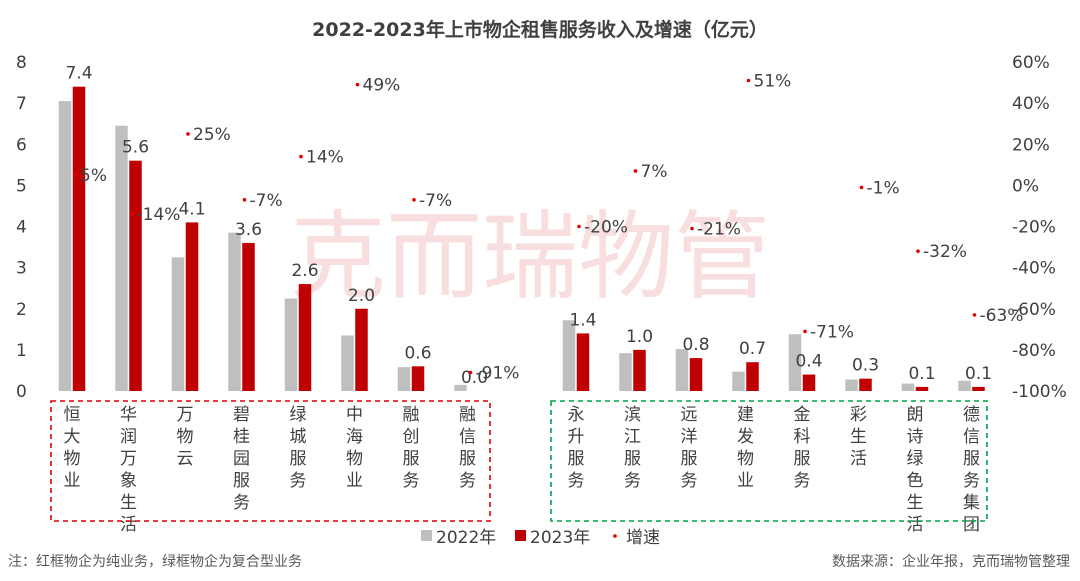  Describe the element at coordinates (1034, 228) in the screenshot. I see `right-tick-label: -20%` at that location.